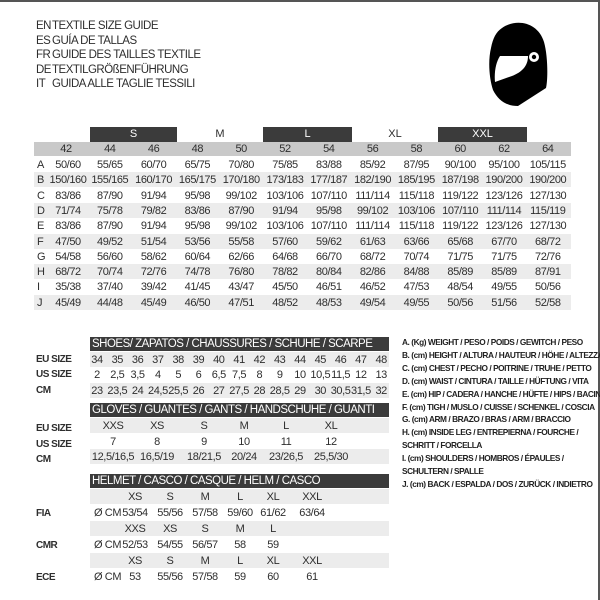  Describe the element at coordinates (241, 287) in the screenshot. I see `table-cell: 43/47` at that location.